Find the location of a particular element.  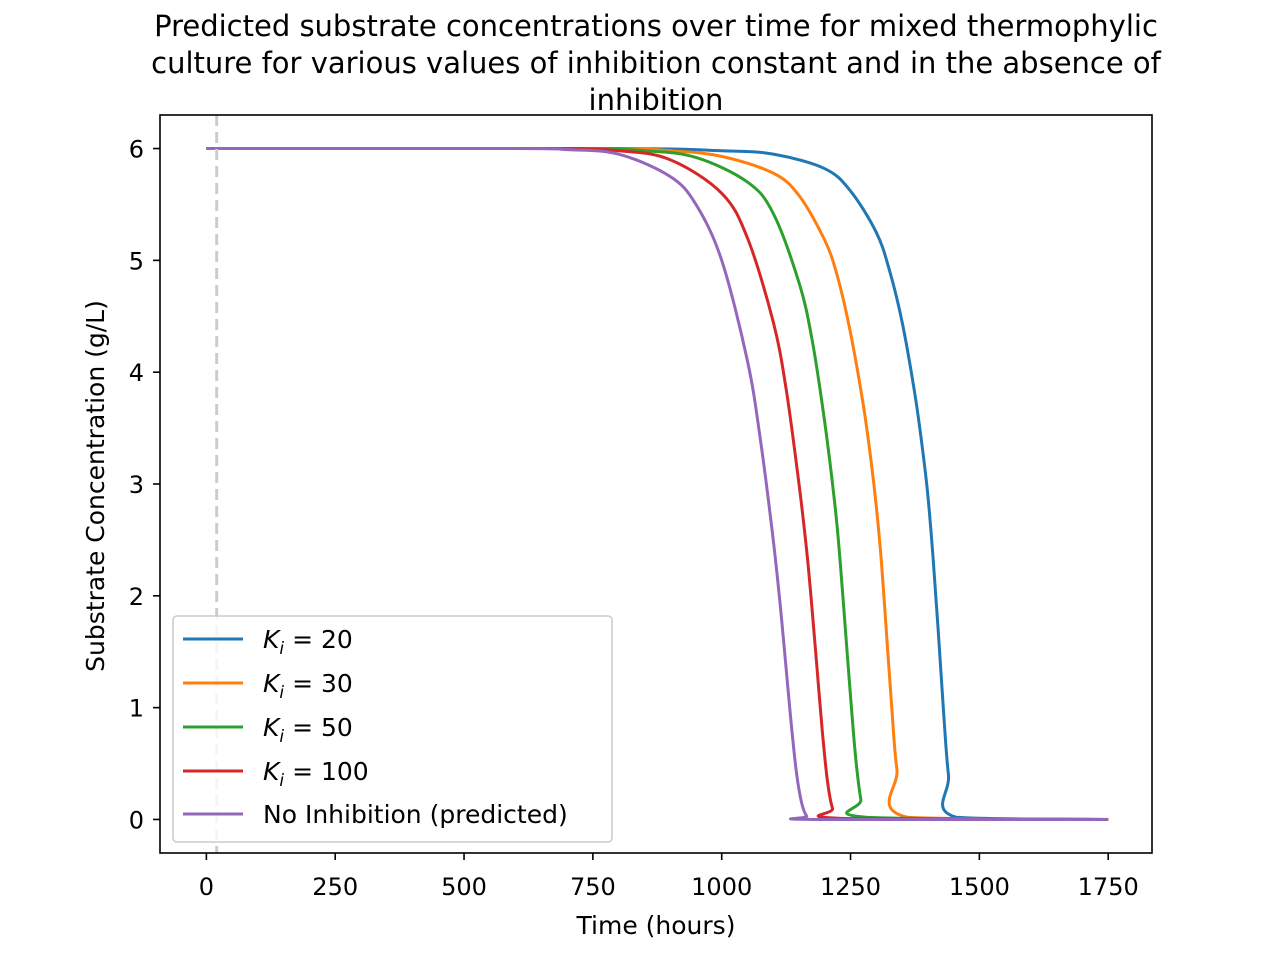

legend-box is located at coordinates (392, 729).